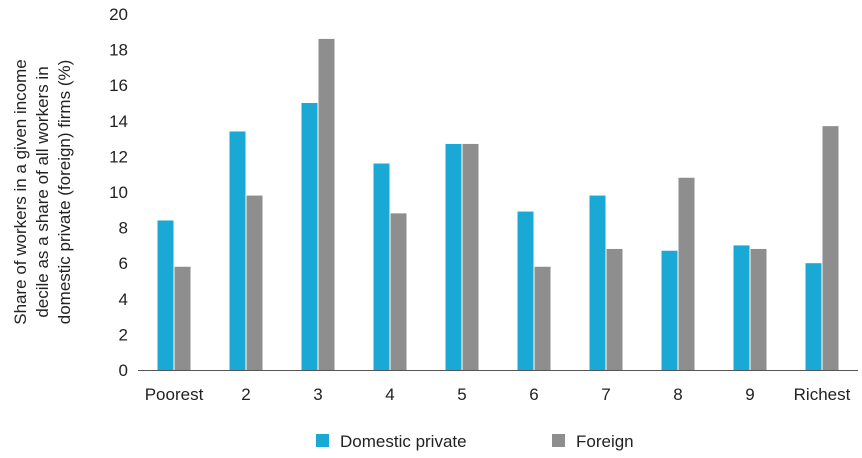  I want to click on y-tick-label: 6, so click(123, 263).